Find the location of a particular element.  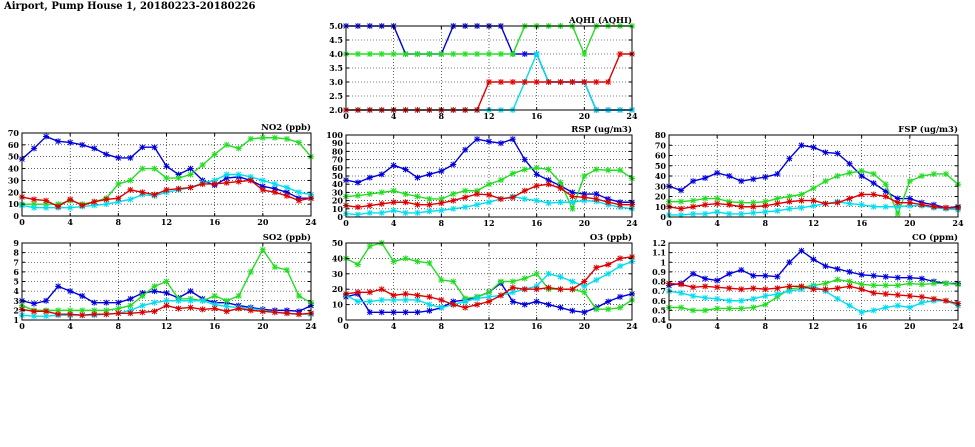

y-tick-label: 30 is located at coordinates (661, 186).